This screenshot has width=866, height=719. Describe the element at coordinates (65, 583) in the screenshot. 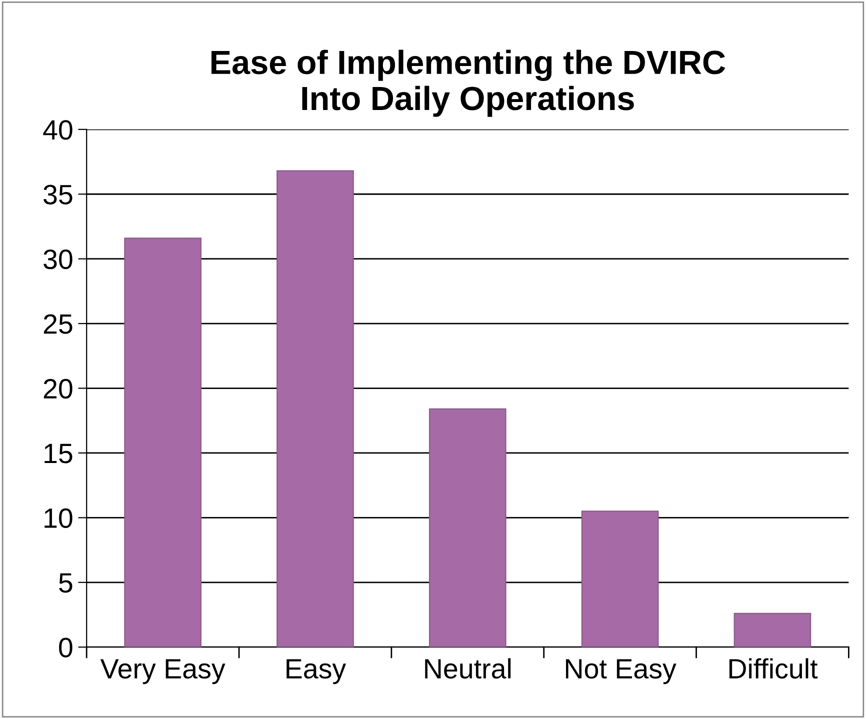

I see `y-tick-label: 5` at that location.